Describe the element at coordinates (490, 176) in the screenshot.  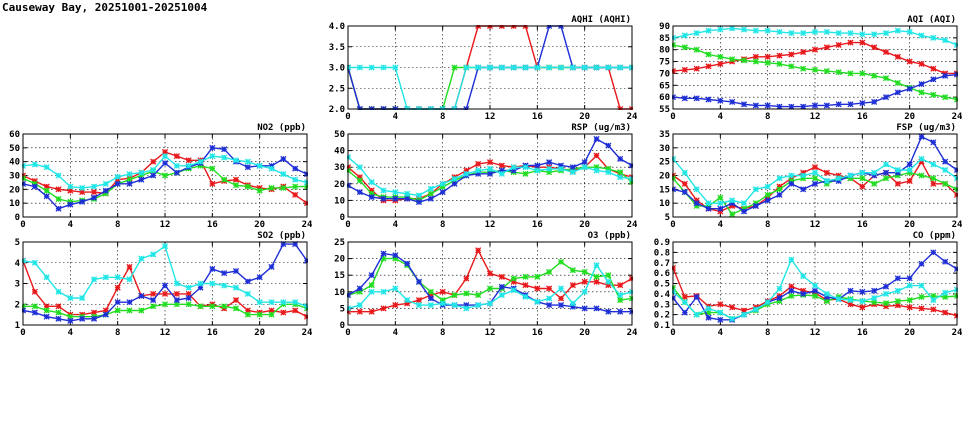
I see `rsp-series-cyan` at that location.